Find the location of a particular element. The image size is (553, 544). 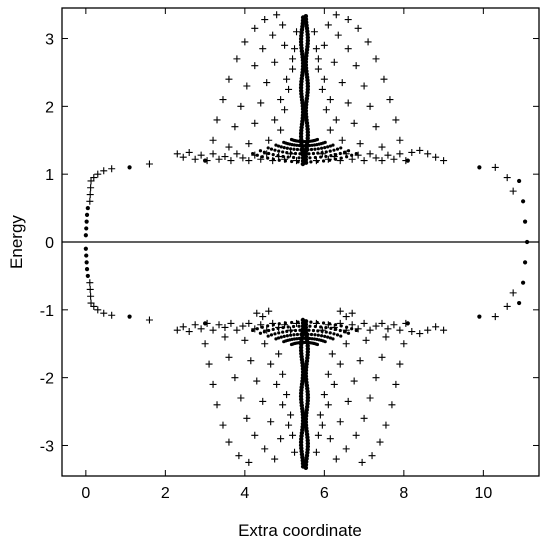

x-tick-label: 2 is located at coordinates (165, 493).